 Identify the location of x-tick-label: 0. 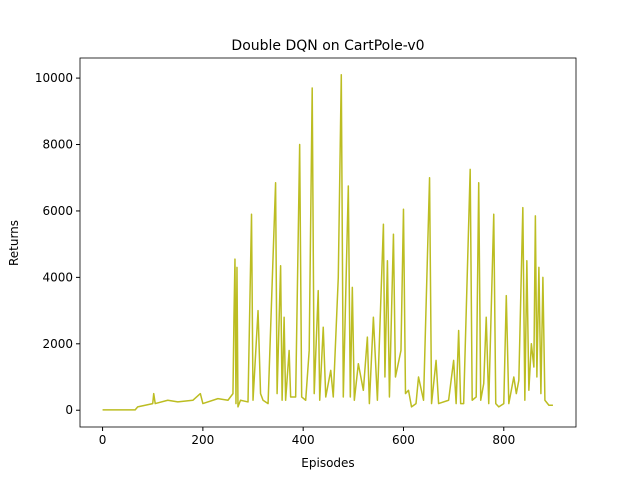
(103, 440).